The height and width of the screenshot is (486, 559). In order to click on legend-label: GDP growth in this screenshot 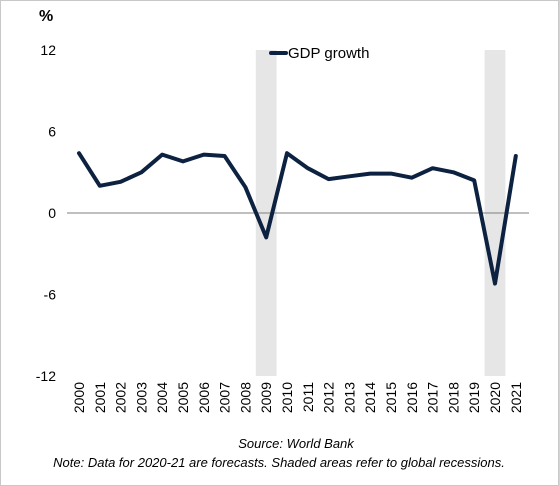, I will do `click(328, 53)`.